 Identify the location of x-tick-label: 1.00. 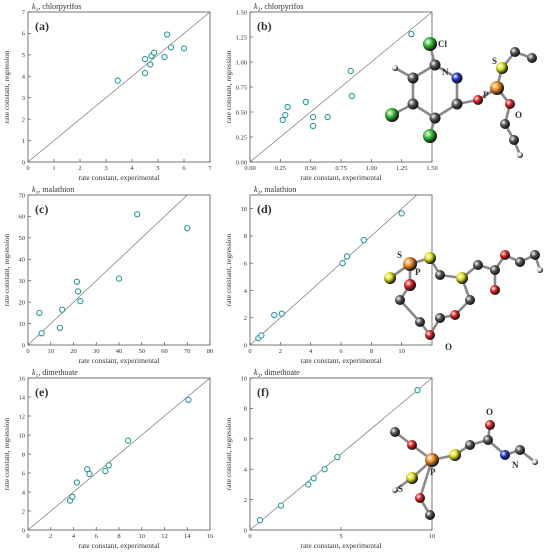
(371, 168).